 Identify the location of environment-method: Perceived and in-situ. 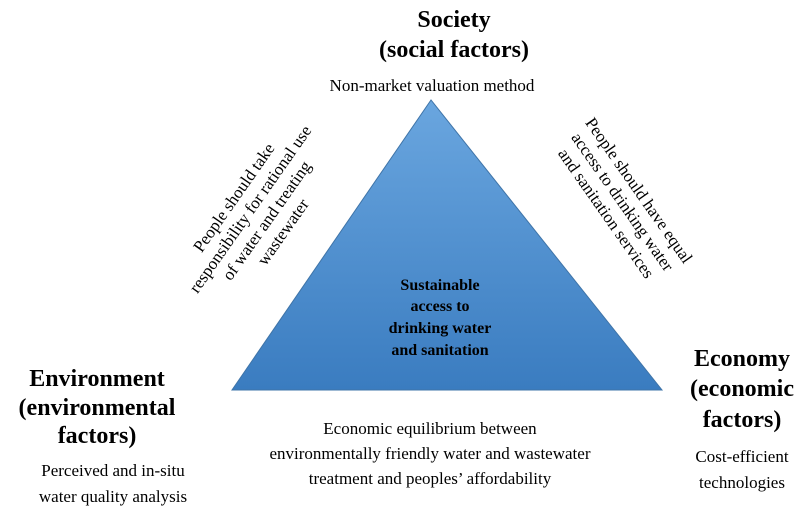
(113, 470).